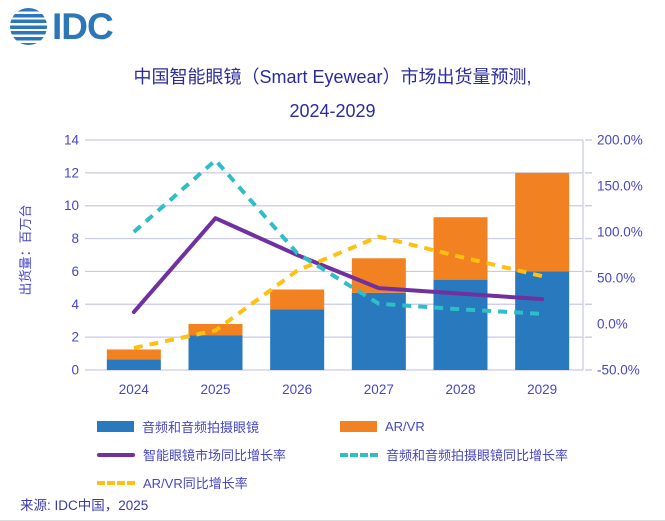  Describe the element at coordinates (75, 238) in the screenshot. I see `left-axis-tick-label: 8` at that location.